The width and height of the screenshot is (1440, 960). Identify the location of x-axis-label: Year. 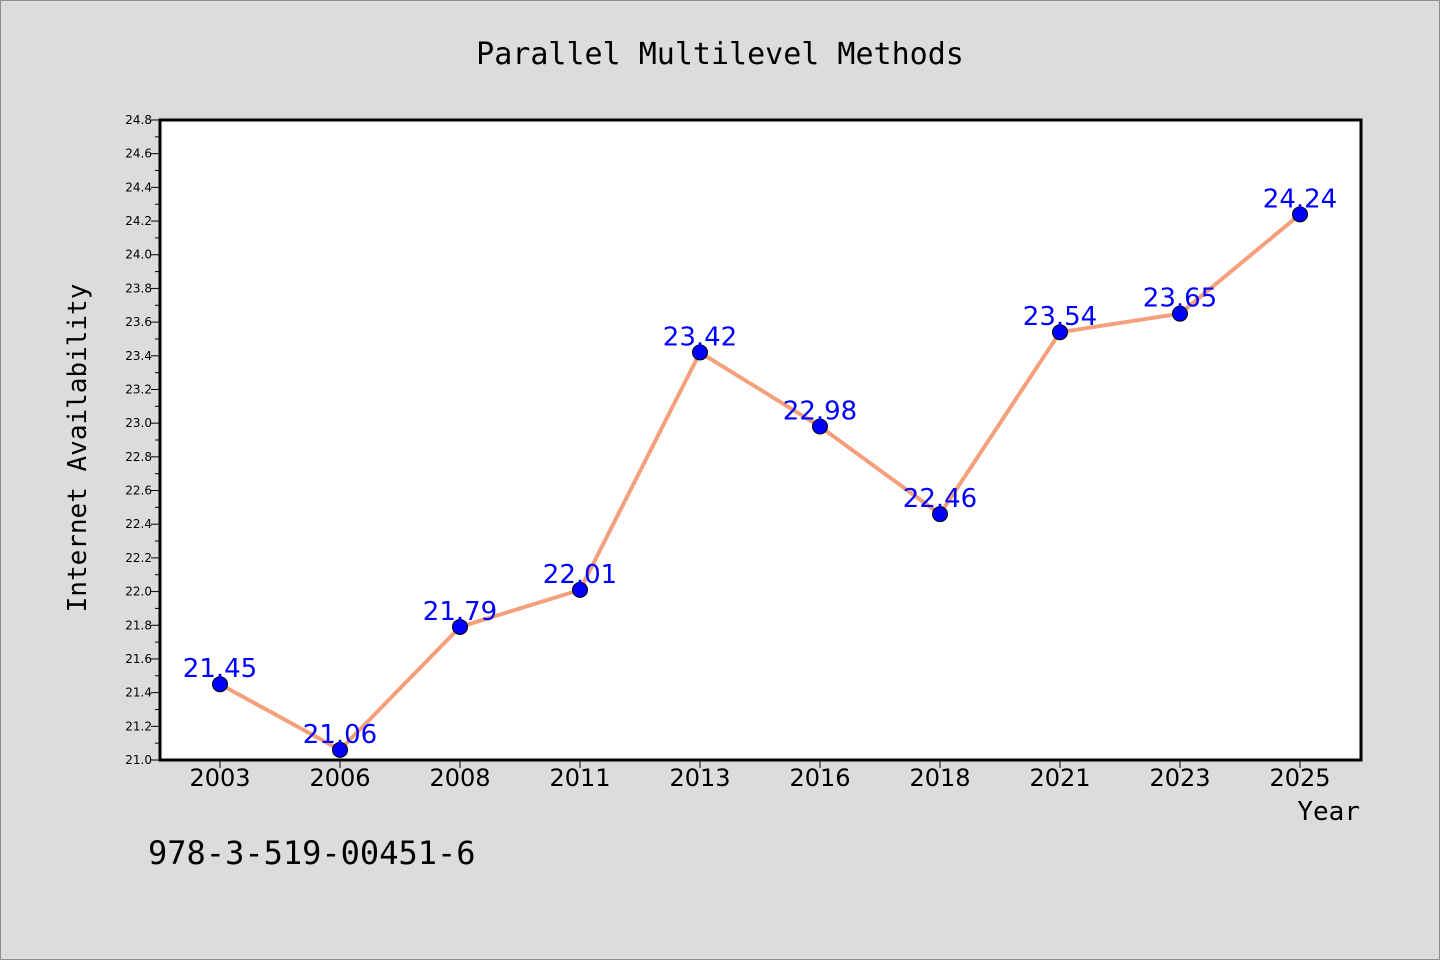
(1328, 812).